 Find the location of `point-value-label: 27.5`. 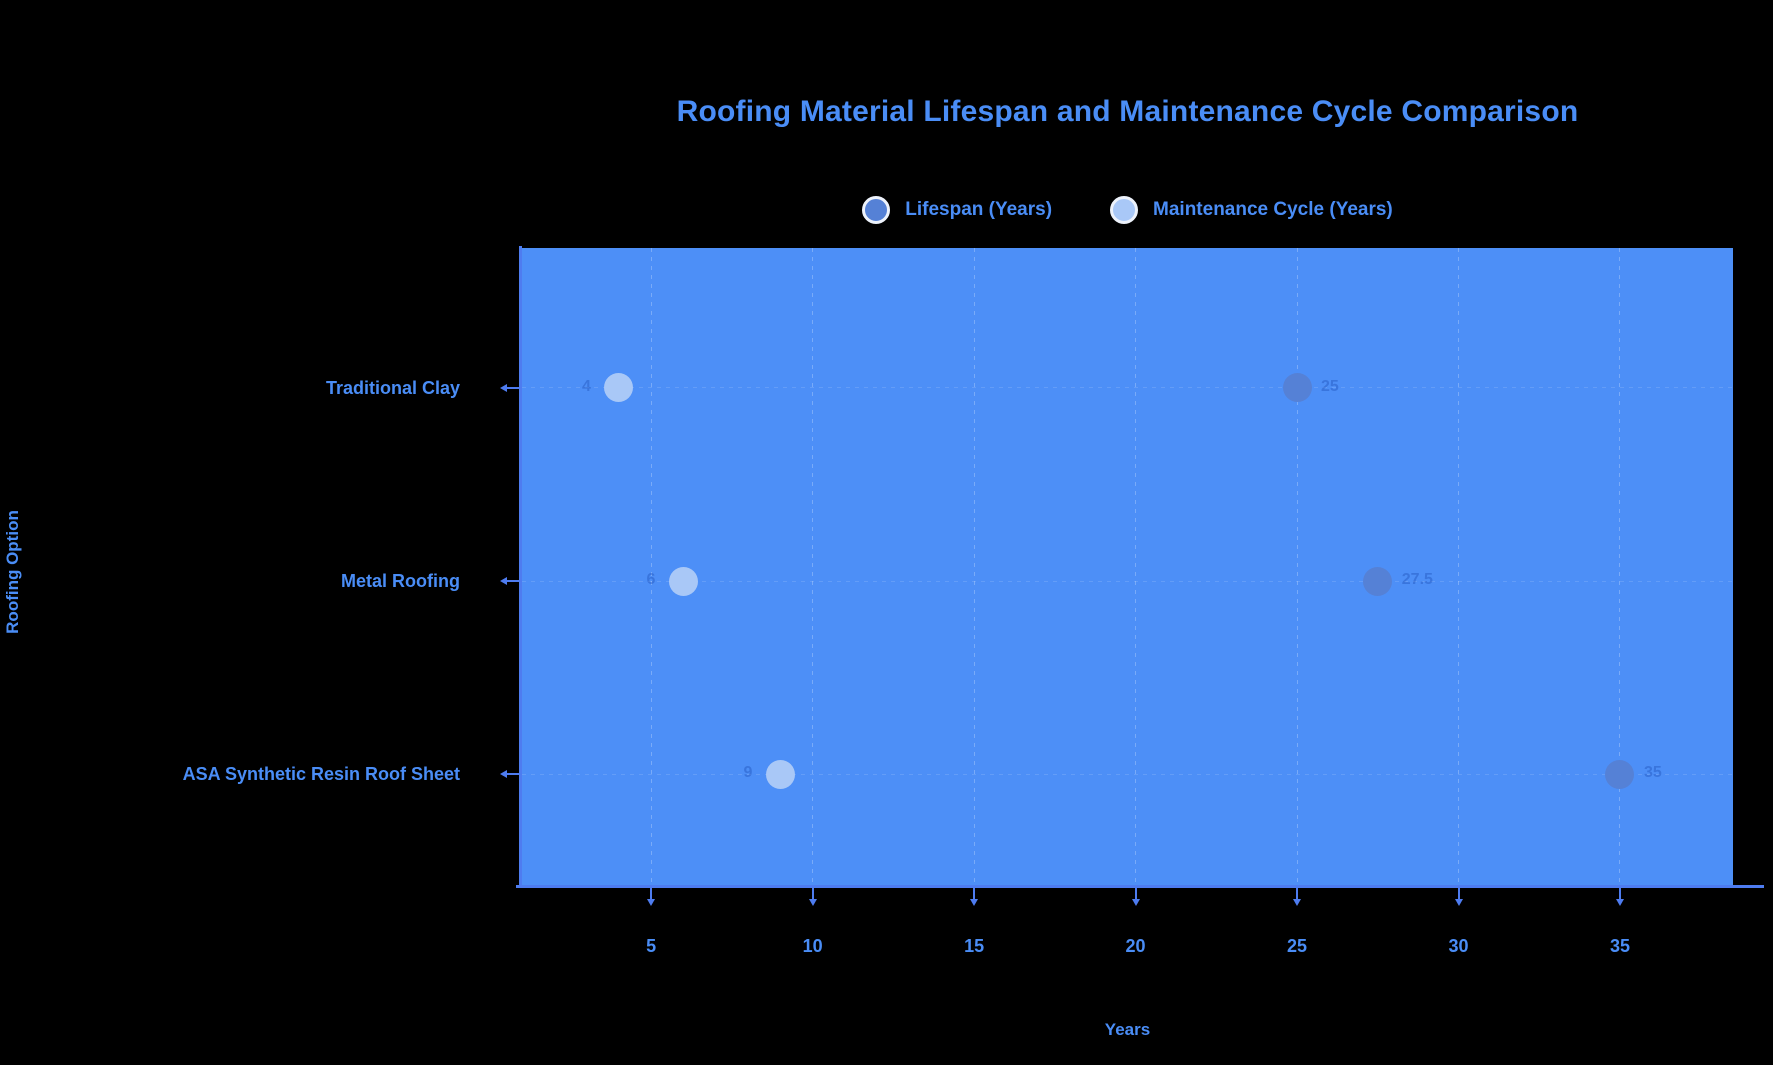

point-value-label: 27.5 is located at coordinates (1417, 580).